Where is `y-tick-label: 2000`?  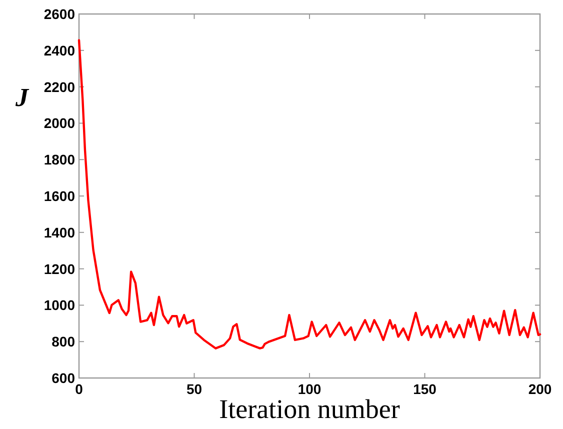 y-tick-label: 2000 is located at coordinates (60, 123).